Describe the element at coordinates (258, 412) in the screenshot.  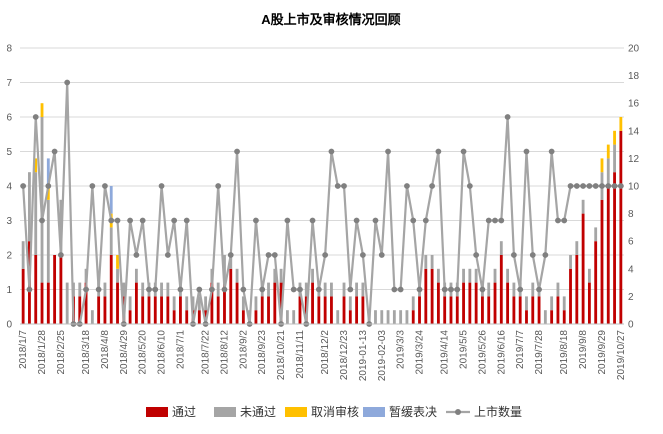
I see `legend-label: 未通过` at that location.